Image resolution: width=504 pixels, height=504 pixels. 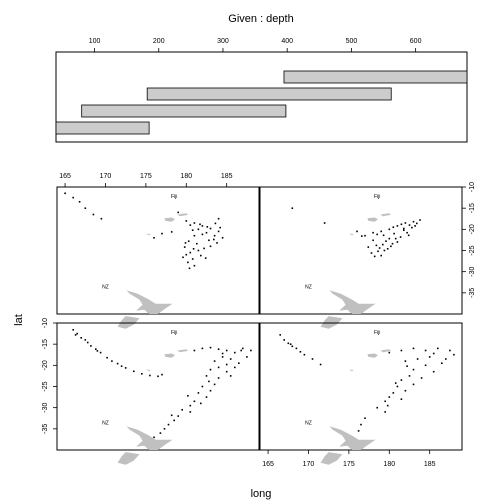 What do you see at coordinates (351, 370) in the screenshot?
I see `island-shape` at bounding box center [351, 370].